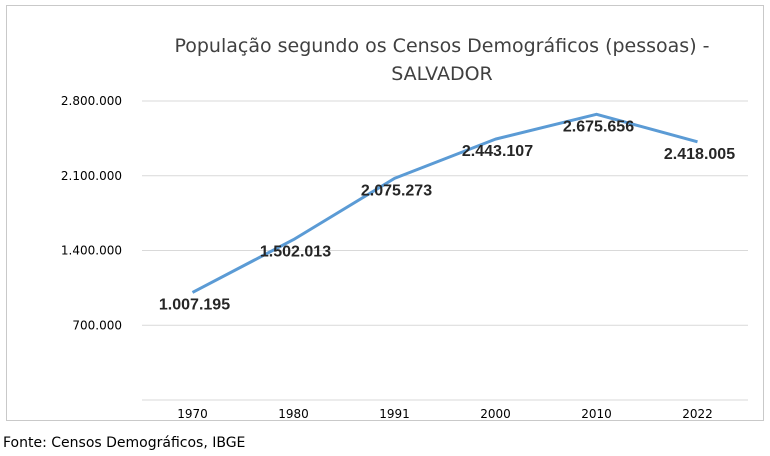 This screenshot has width=770, height=456. What do you see at coordinates (91, 101) in the screenshot?
I see `y-tick-label: 2.800.000` at bounding box center [91, 101].